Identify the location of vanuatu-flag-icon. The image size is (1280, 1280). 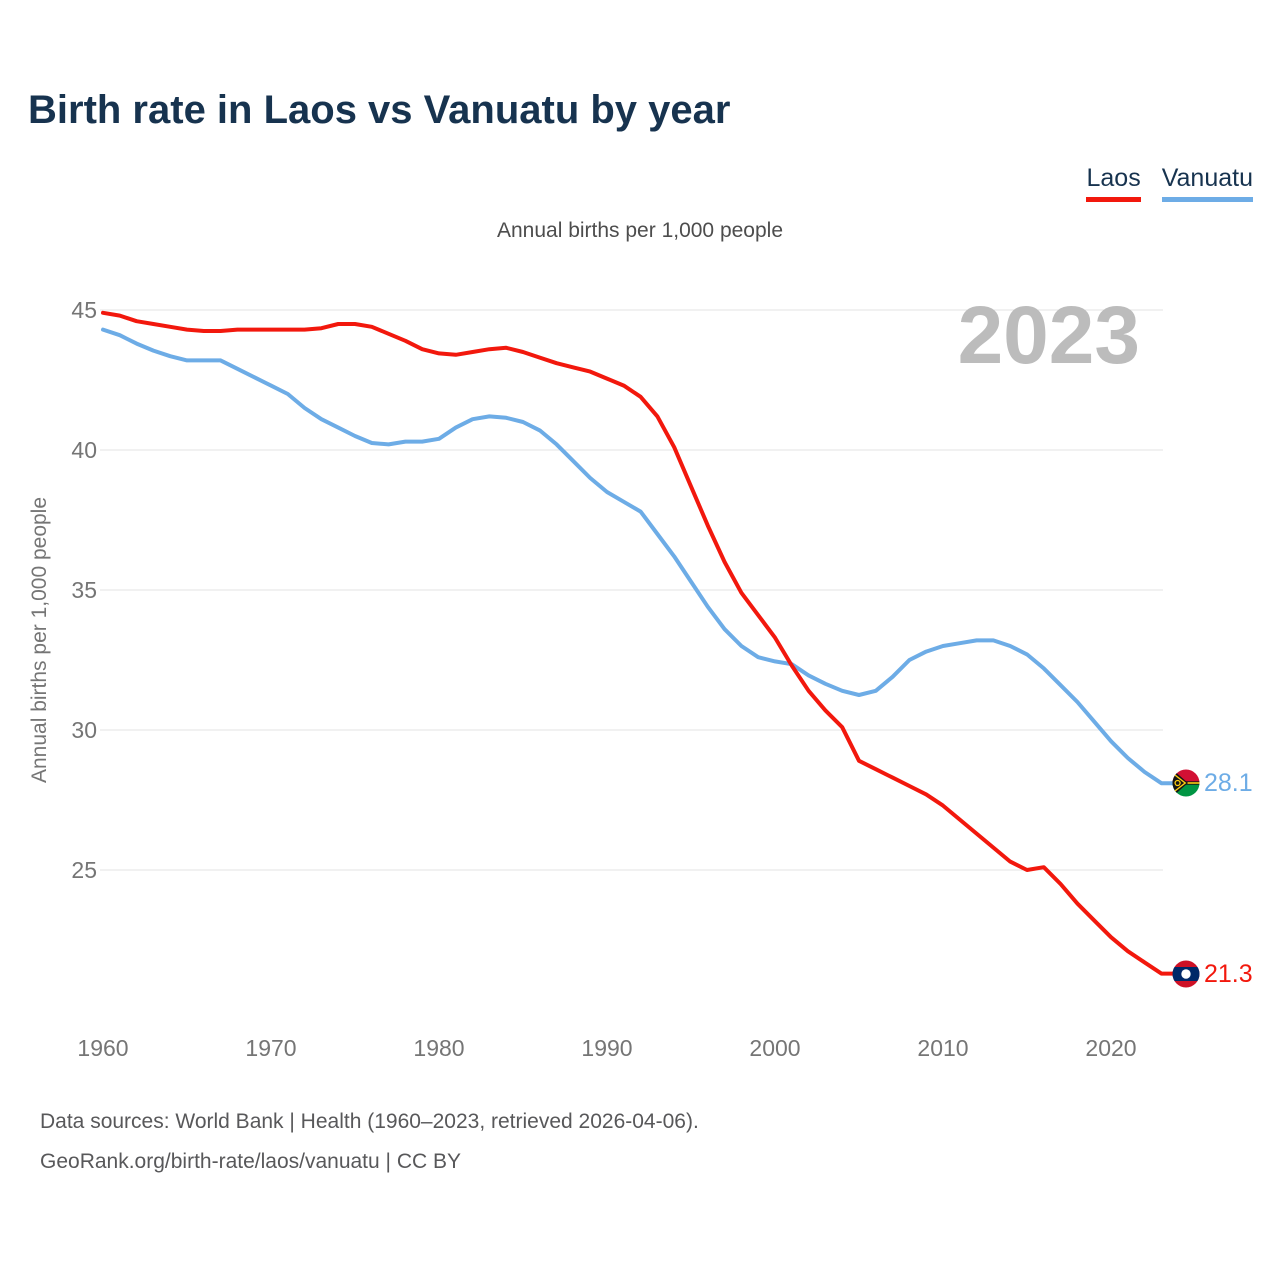
(1186, 783).